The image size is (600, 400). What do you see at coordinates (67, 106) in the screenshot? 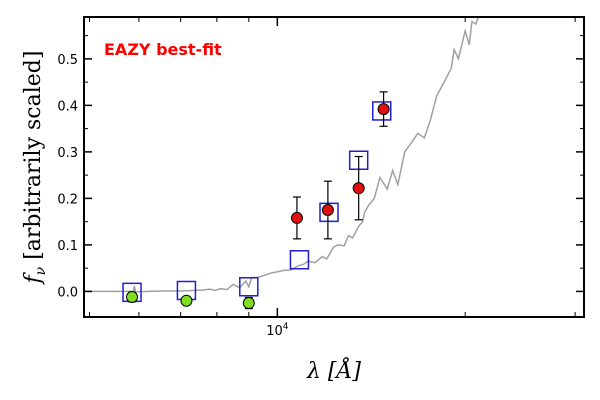
I see `y-tick-label: 0.4` at bounding box center [67, 106].